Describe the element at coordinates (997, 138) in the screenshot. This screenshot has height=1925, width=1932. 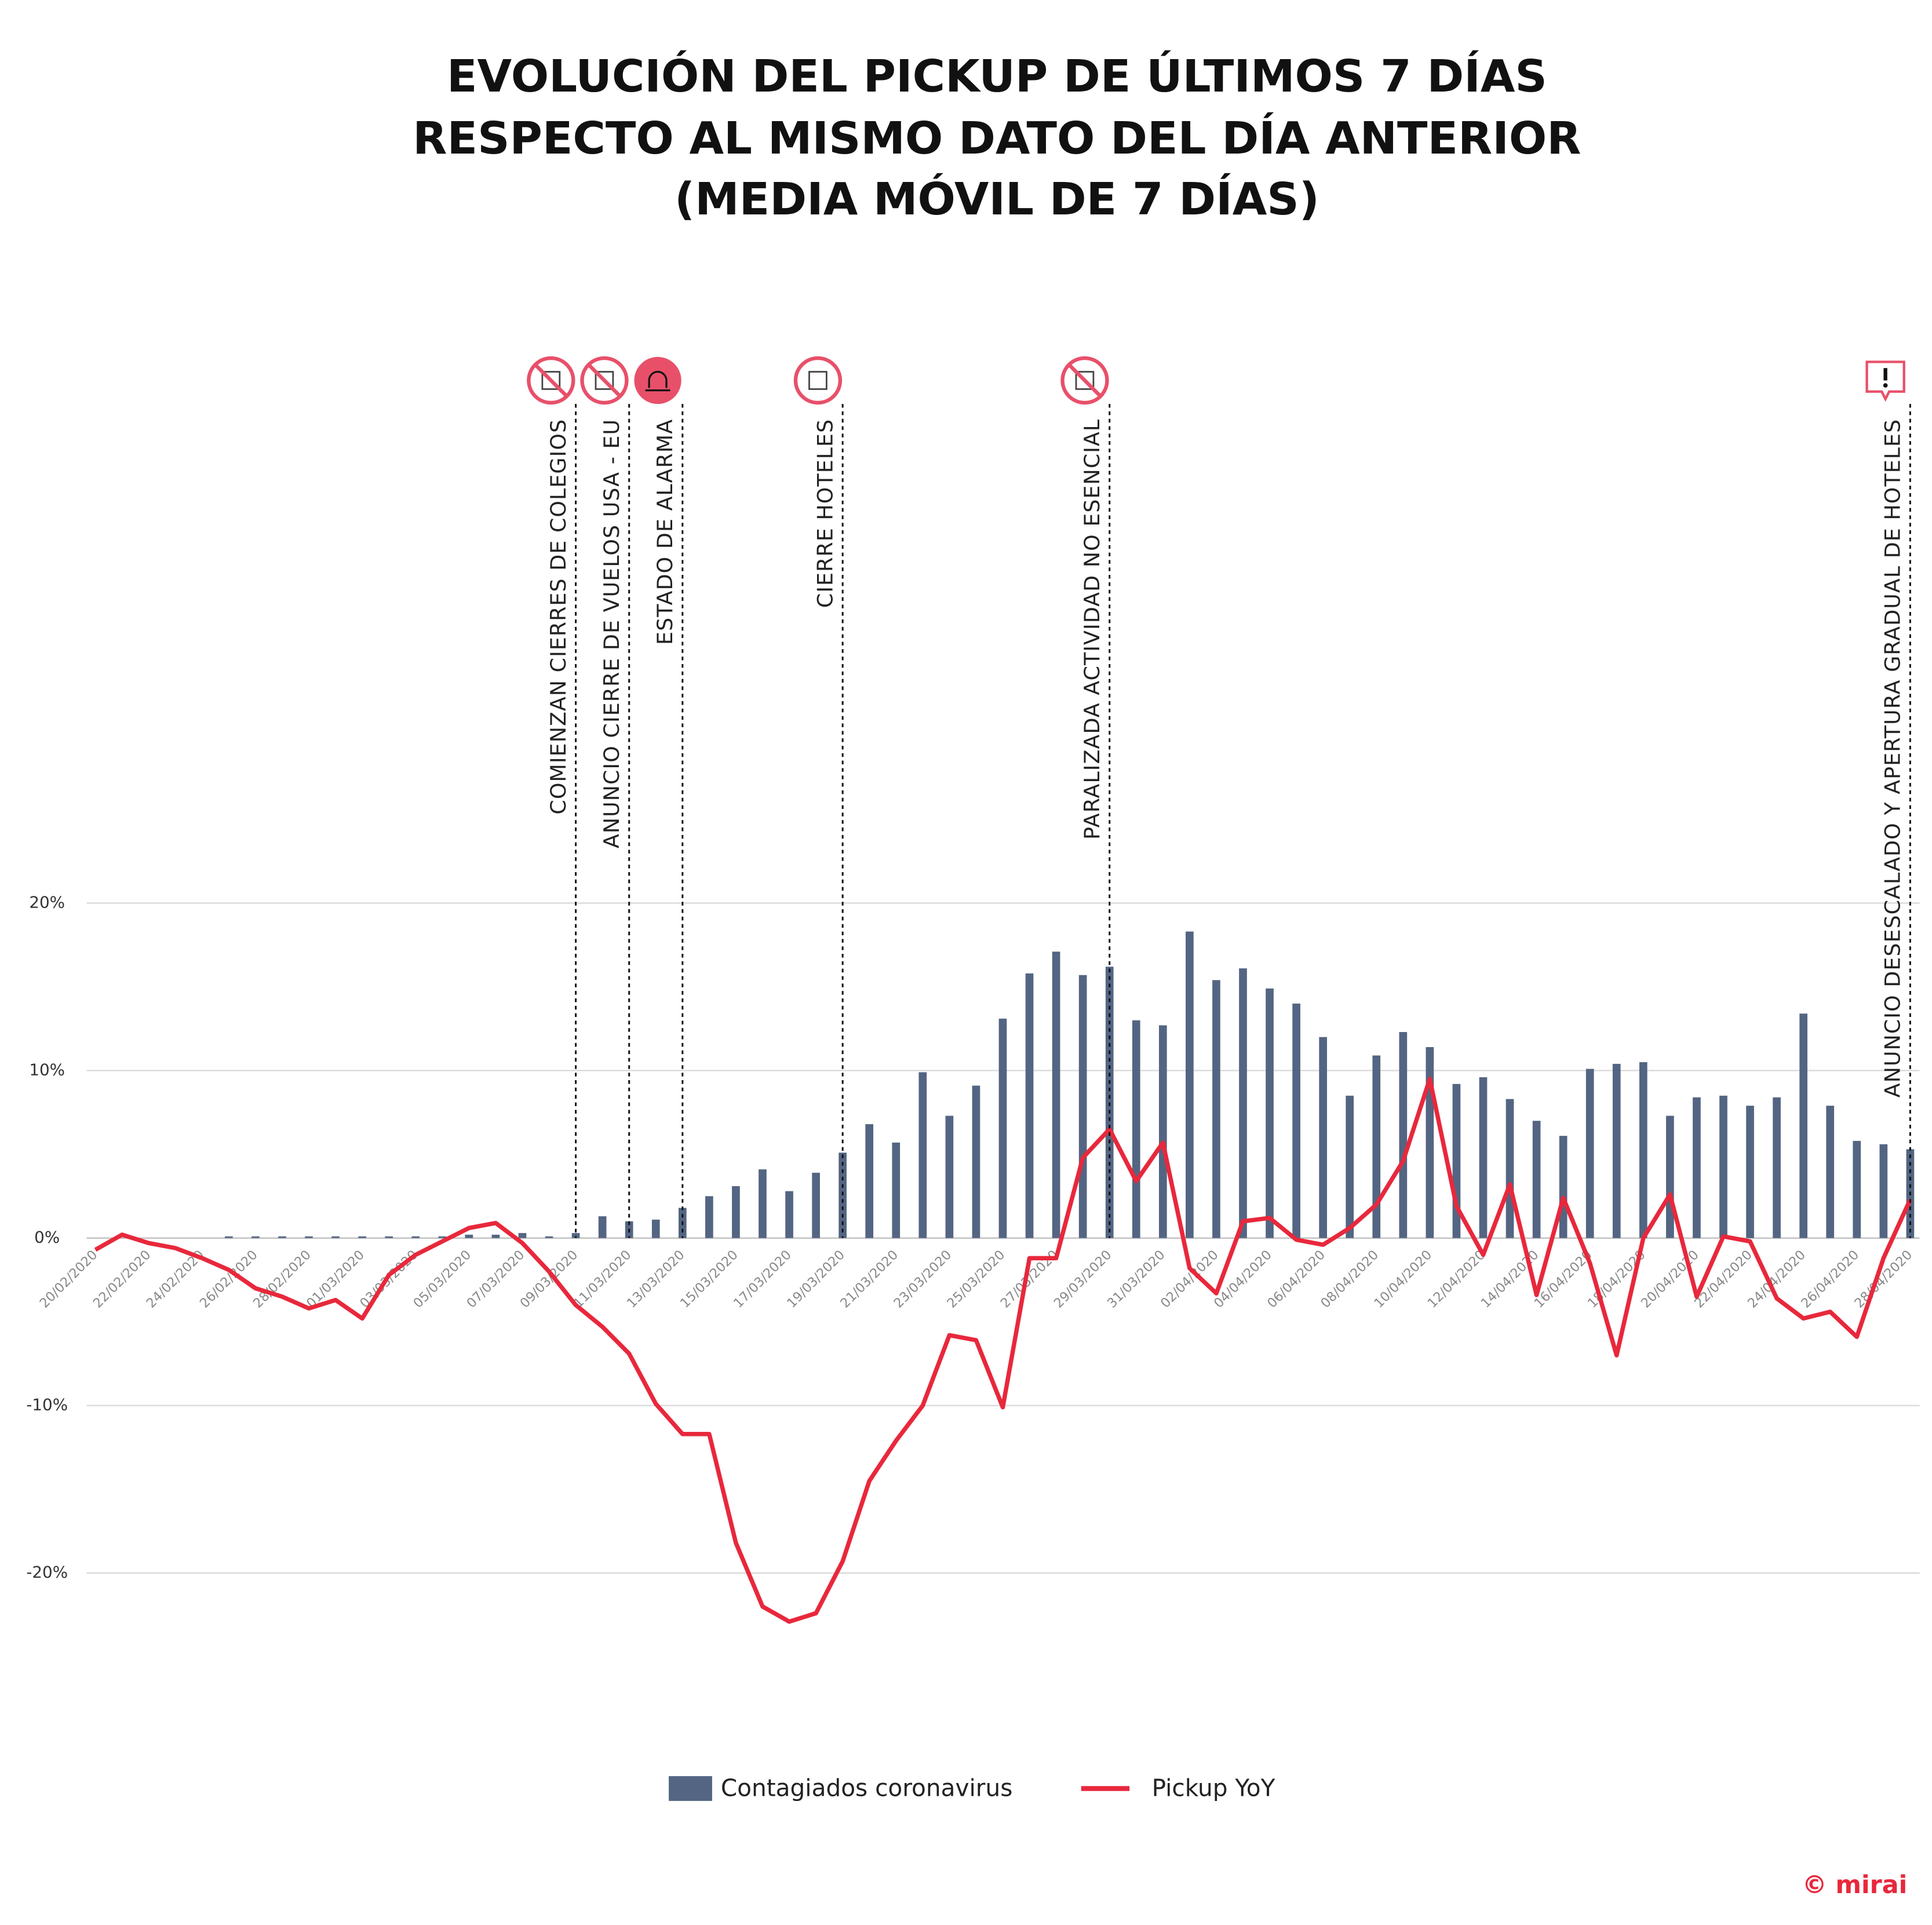
I see `chart-title: RESPECTO AL MISMO DATO DEL DÍA ANTERIOR` at that location.